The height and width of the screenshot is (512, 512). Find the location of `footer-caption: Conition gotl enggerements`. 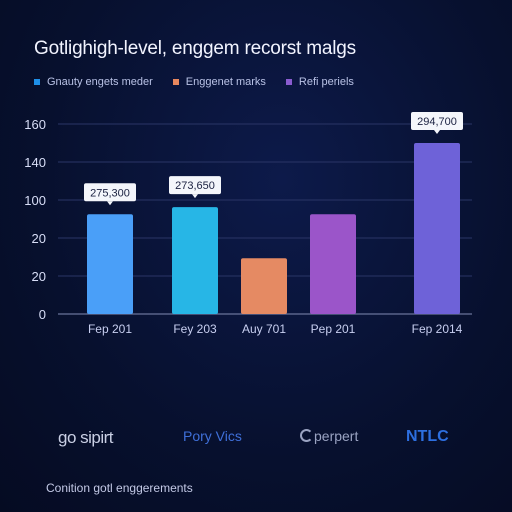

footer-caption: Conition gotl enggerements is located at coordinates (119, 488).